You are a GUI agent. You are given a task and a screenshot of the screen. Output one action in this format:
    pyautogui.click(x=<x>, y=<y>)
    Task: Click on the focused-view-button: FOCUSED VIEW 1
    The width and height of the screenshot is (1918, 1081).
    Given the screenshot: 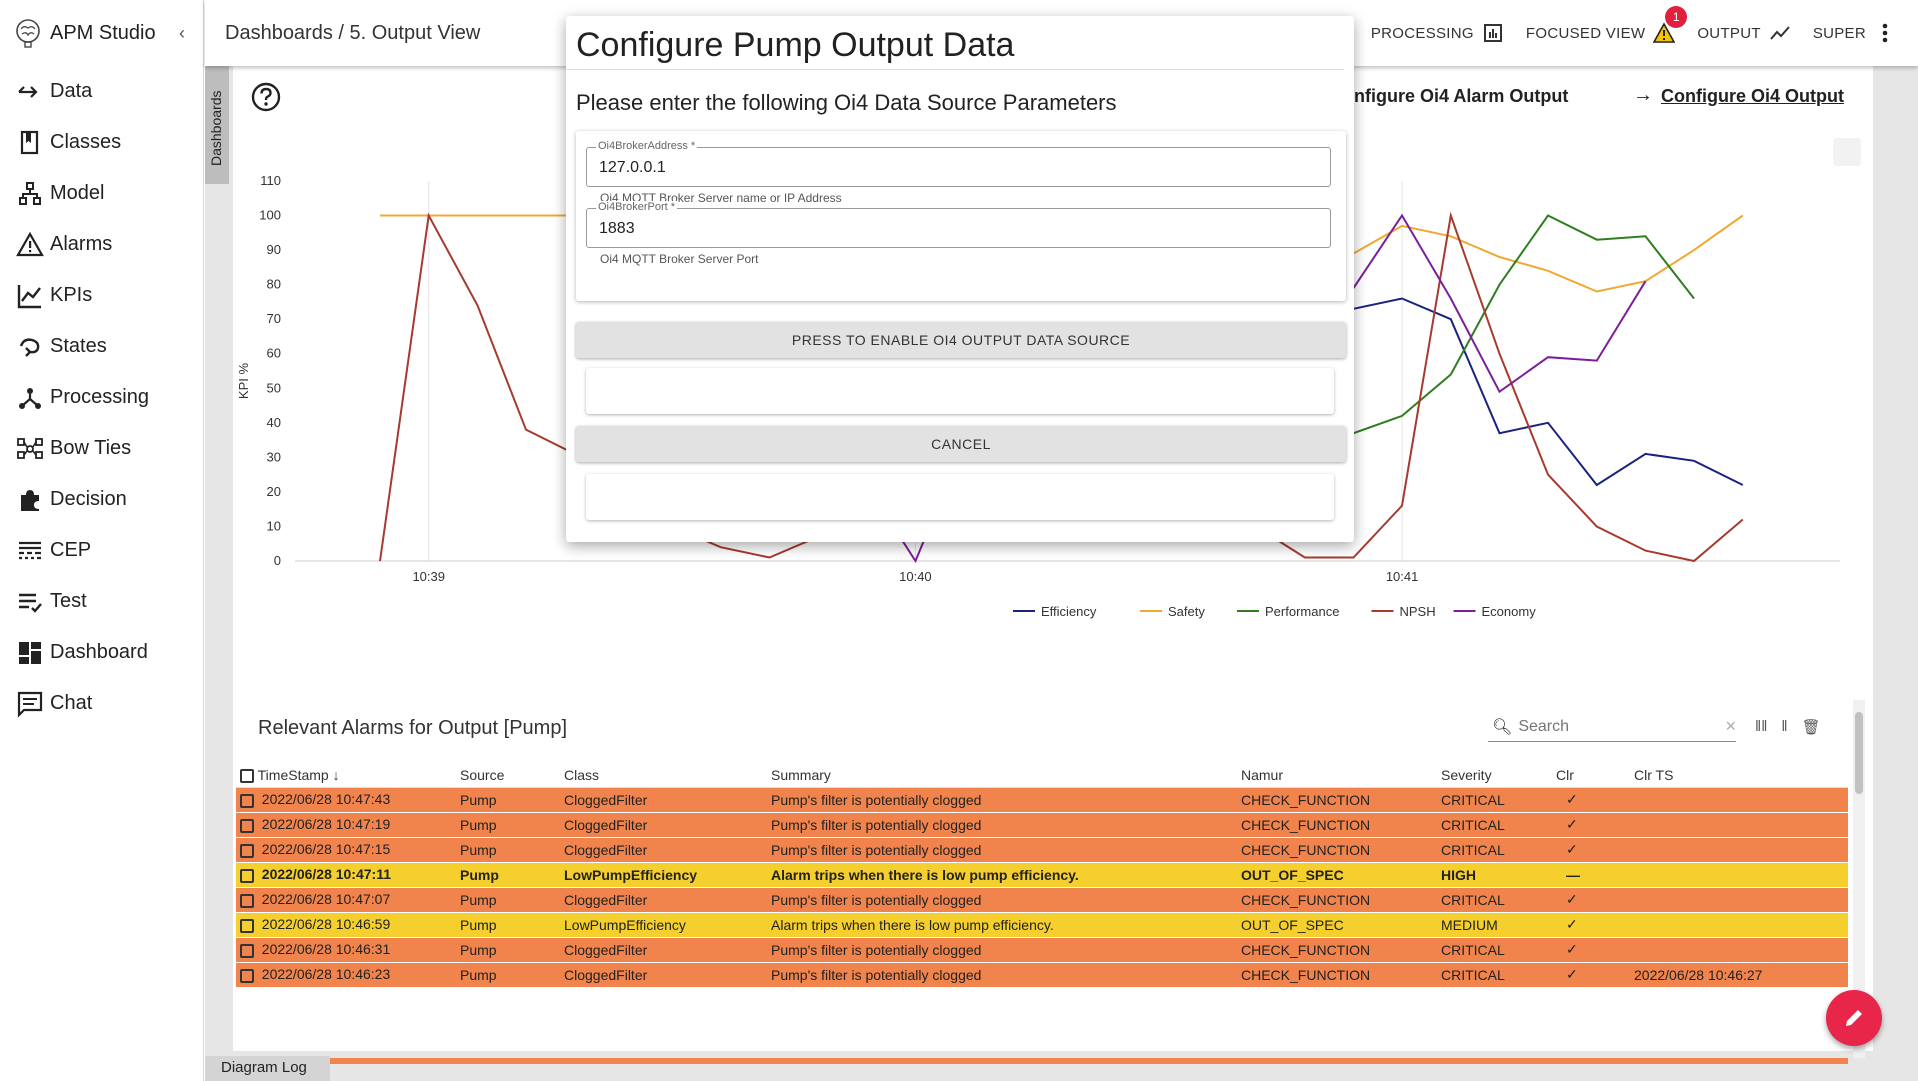 What is the action you would take?
    pyautogui.click(x=1607, y=25)
    